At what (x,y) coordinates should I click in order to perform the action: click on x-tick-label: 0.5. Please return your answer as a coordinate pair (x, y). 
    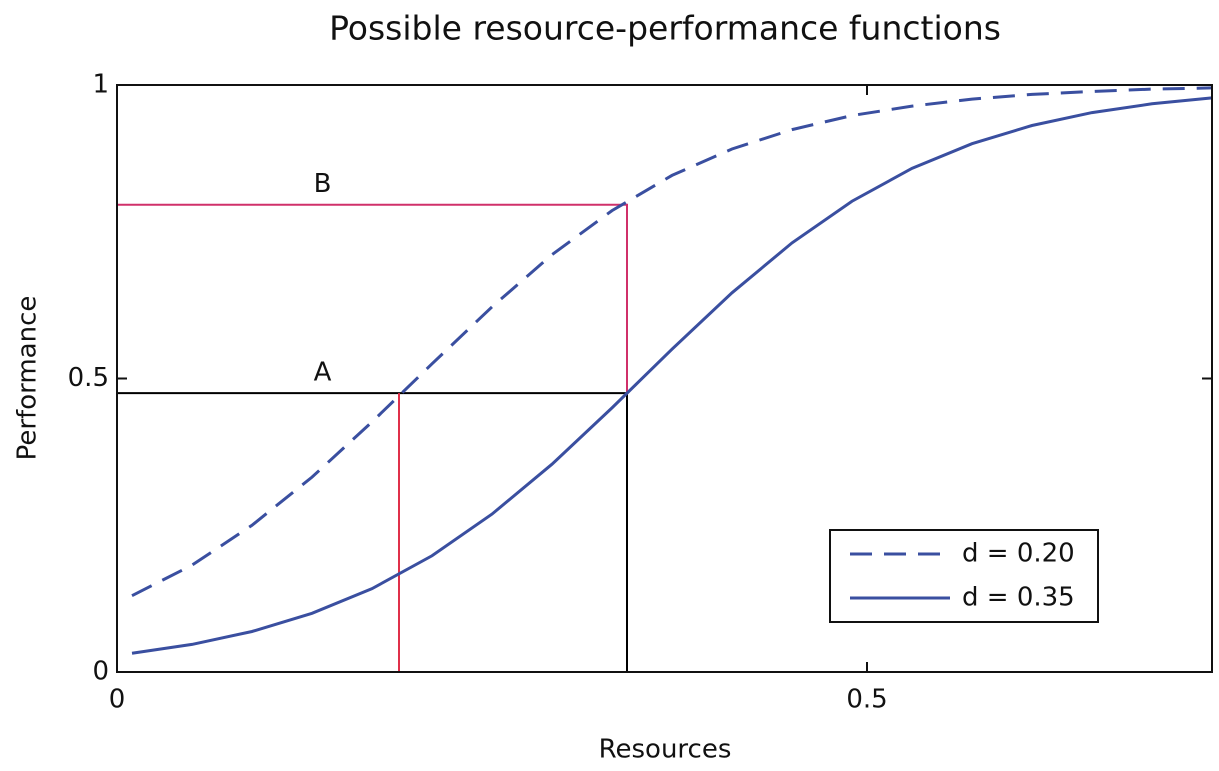
    Looking at the image, I should click on (866, 700).